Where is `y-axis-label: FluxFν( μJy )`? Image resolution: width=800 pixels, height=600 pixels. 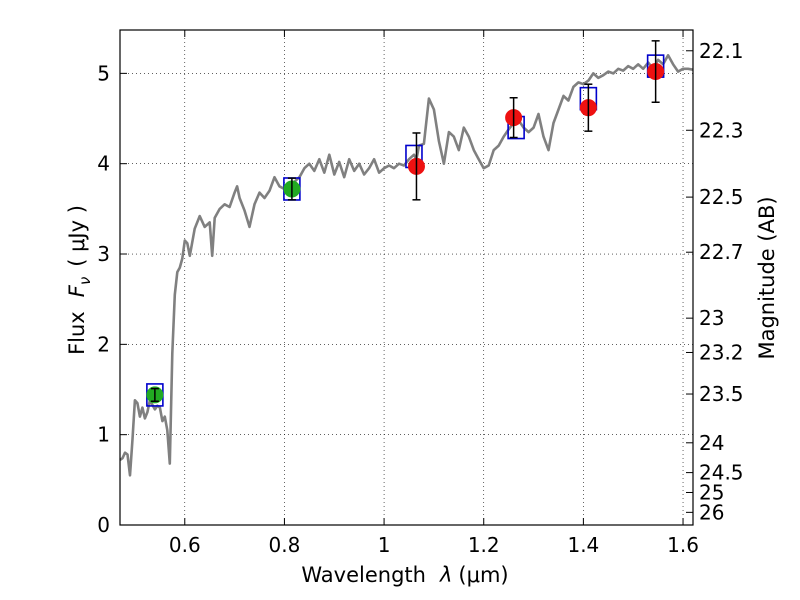
y-axis-label: FluxFν( μJy ) is located at coordinates (79, 280).